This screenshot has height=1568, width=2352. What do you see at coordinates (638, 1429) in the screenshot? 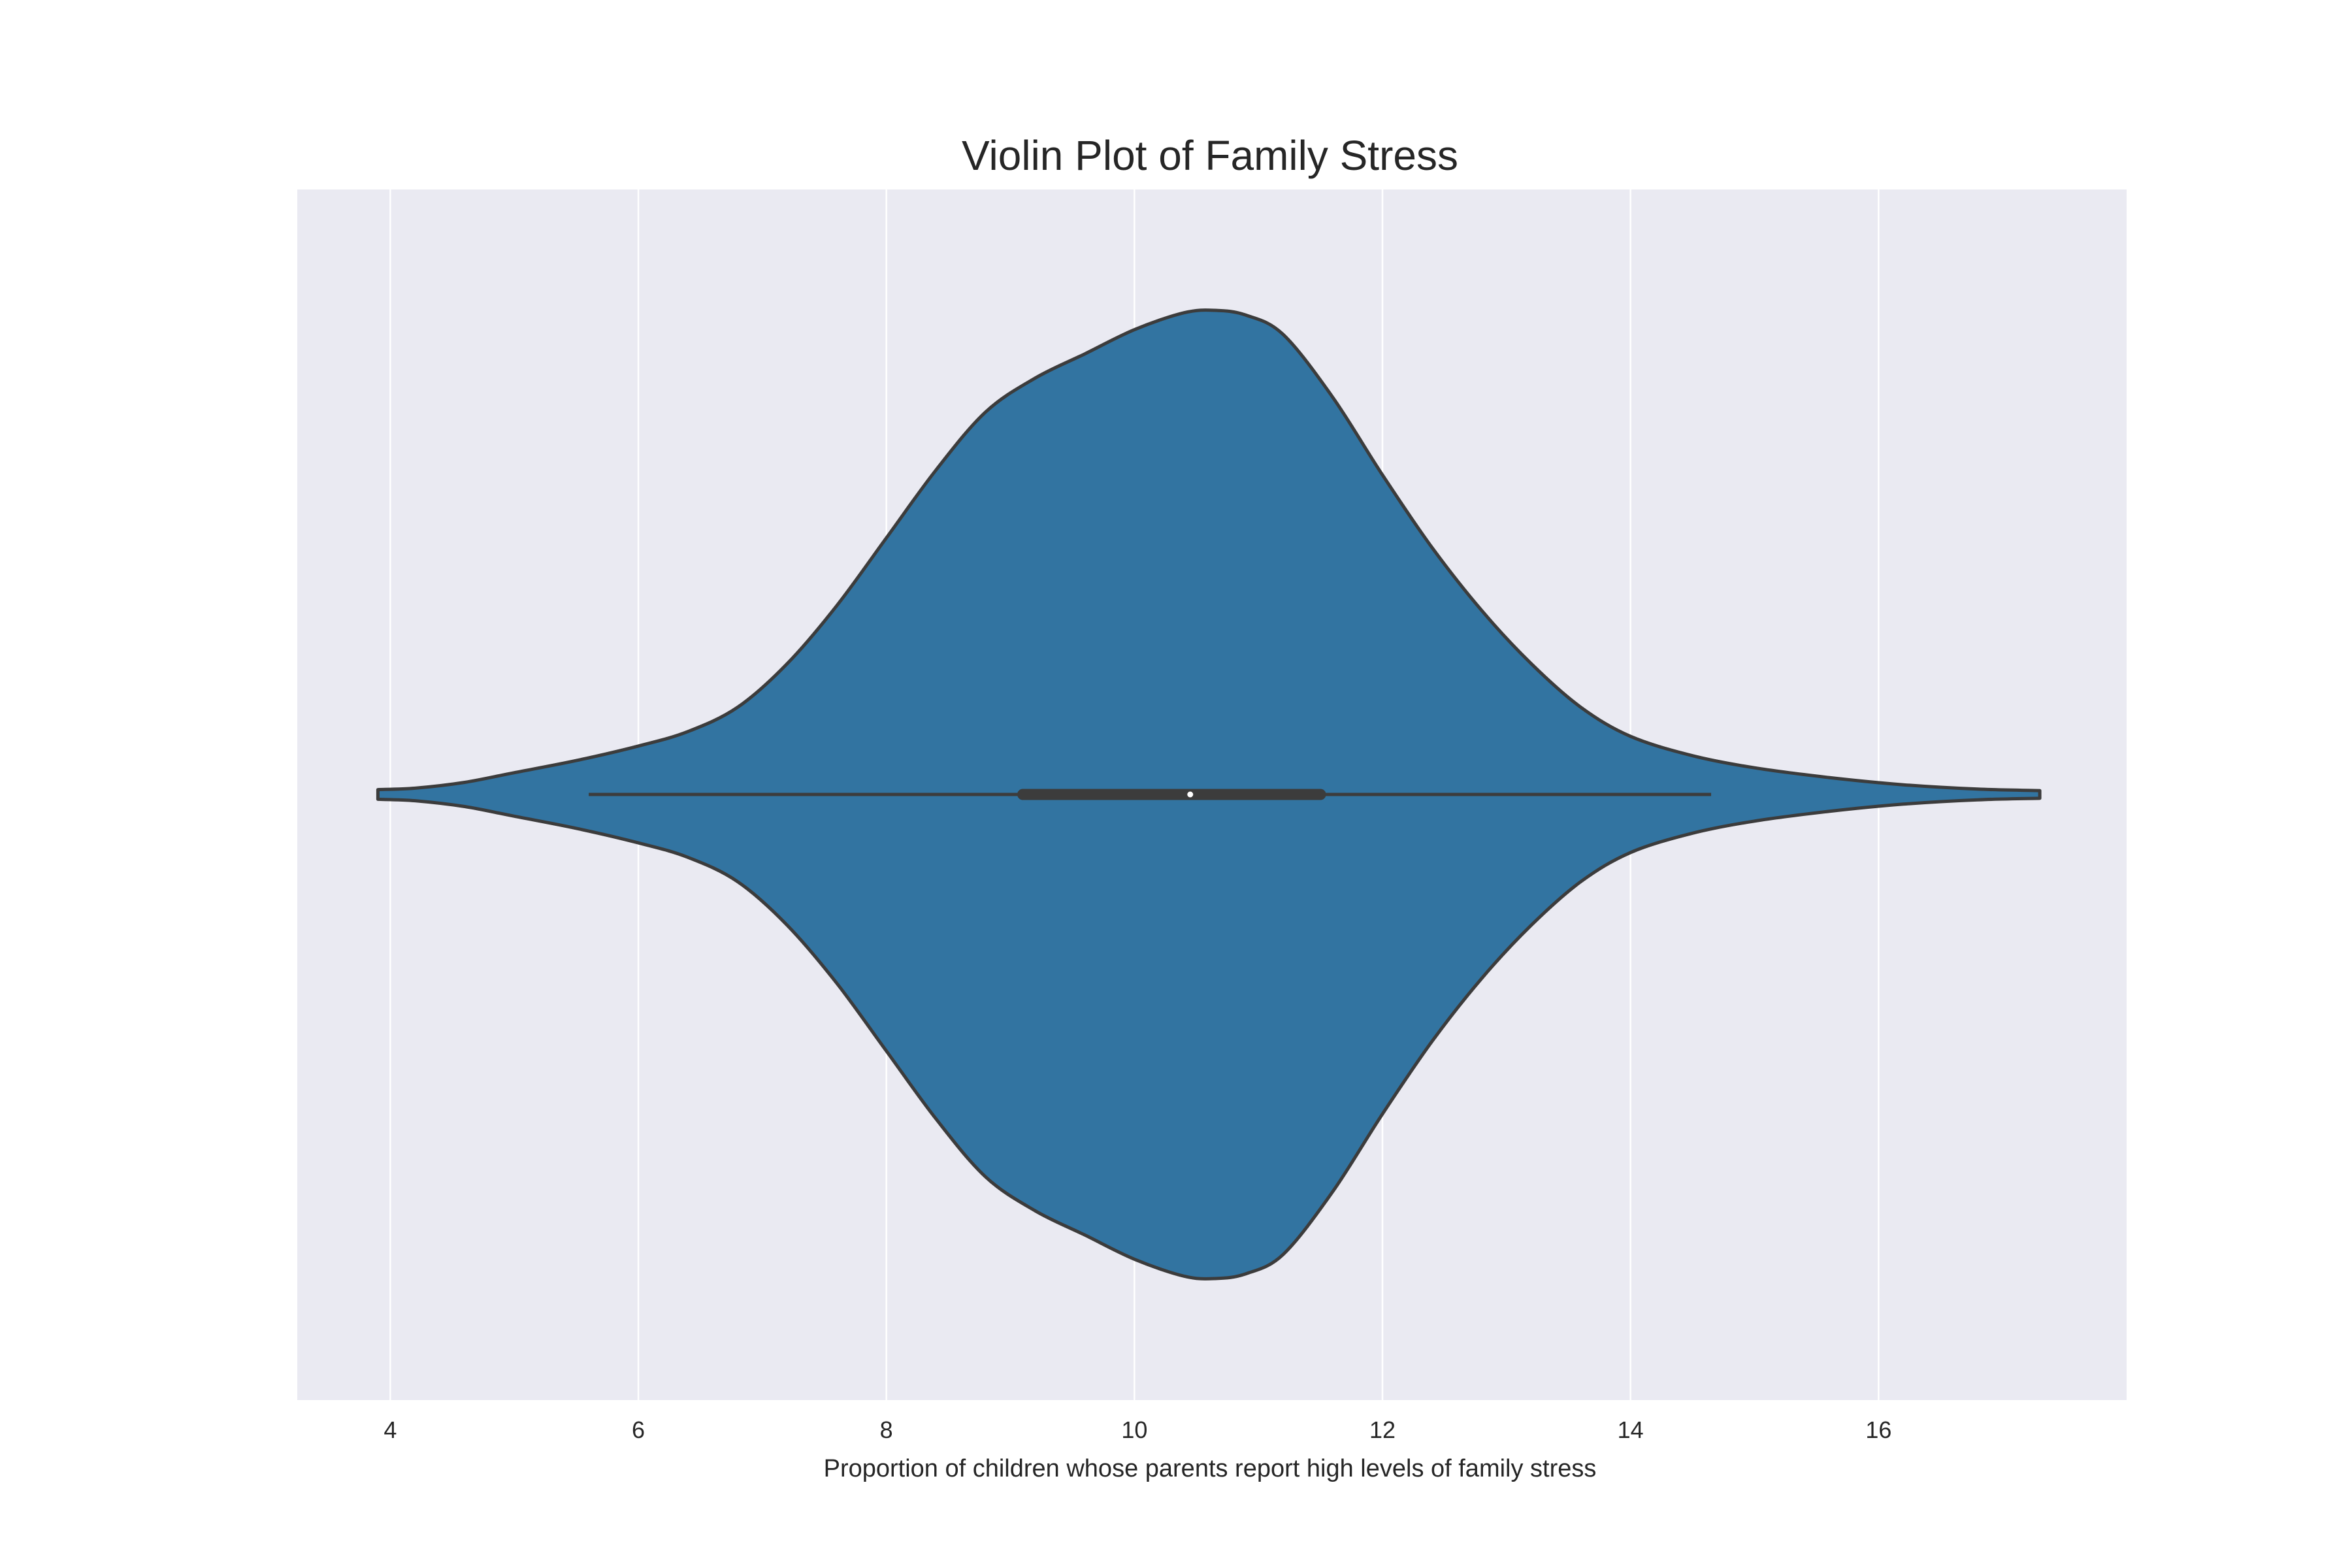
I see `x-tick-label: 6` at bounding box center [638, 1429].